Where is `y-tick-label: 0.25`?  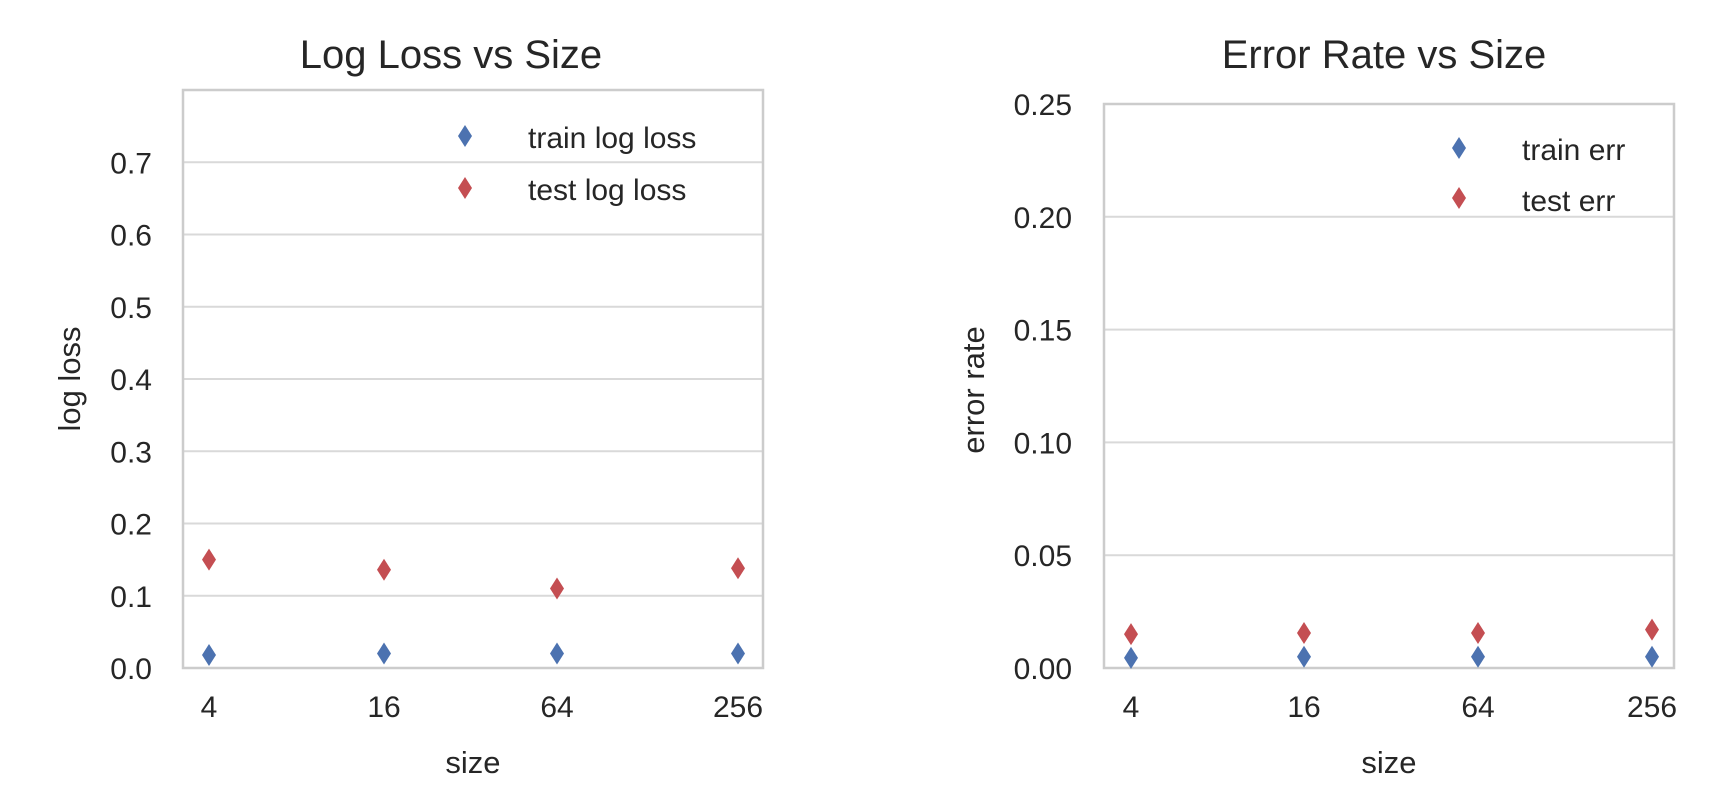 y-tick-label: 0.25 is located at coordinates (1043, 105).